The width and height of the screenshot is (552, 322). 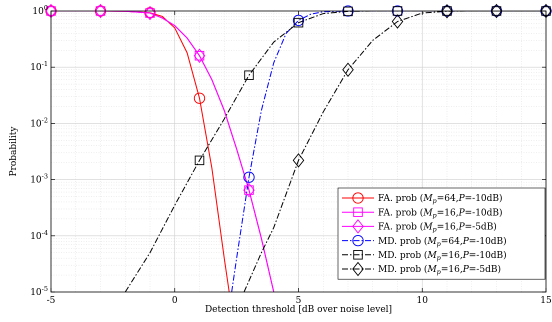 What do you see at coordinates (39, 179) in the screenshot?
I see `y-tick-label: 10⁻³` at bounding box center [39, 179].